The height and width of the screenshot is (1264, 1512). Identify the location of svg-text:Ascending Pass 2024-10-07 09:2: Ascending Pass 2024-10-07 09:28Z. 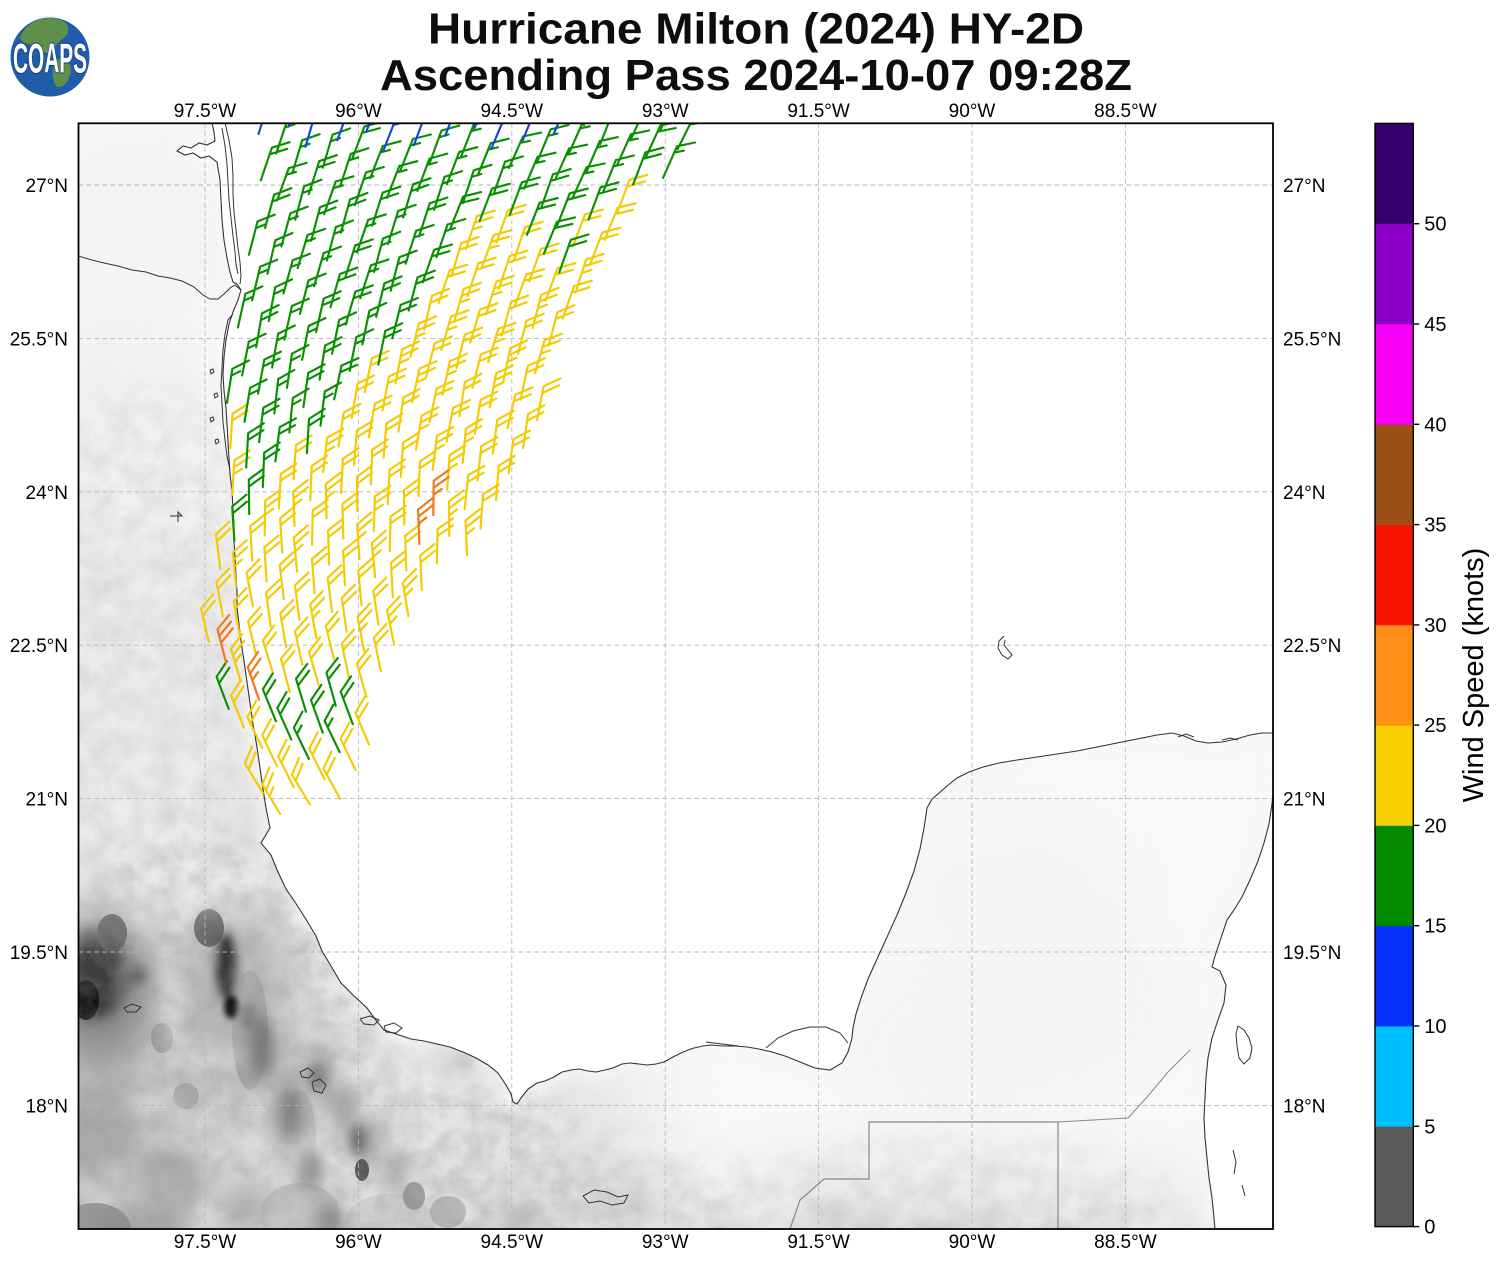
(756, 75).